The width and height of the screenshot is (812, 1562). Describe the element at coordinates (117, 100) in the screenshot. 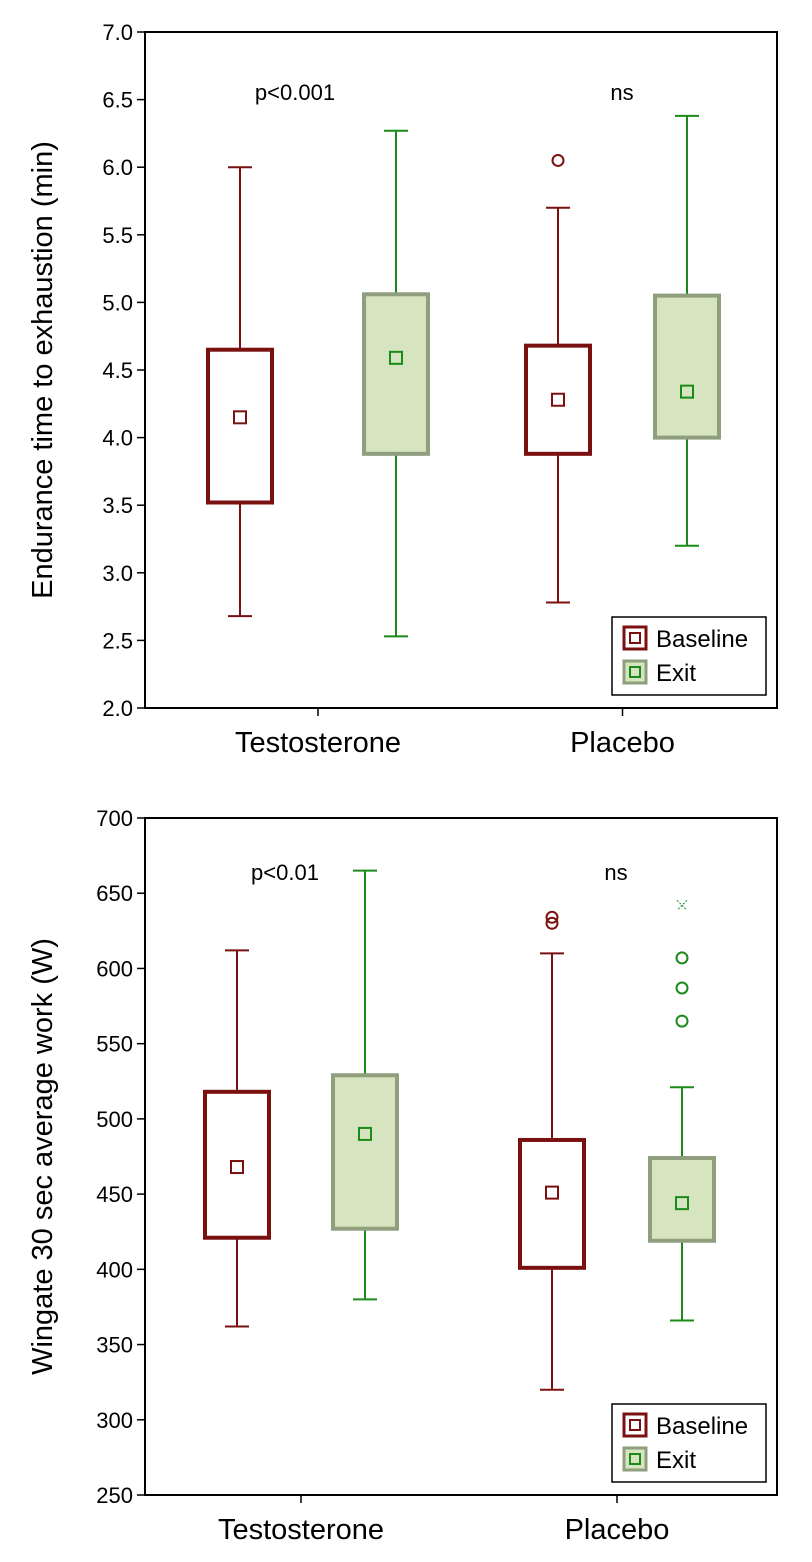

I see `y-tick-label: 6.5` at that location.